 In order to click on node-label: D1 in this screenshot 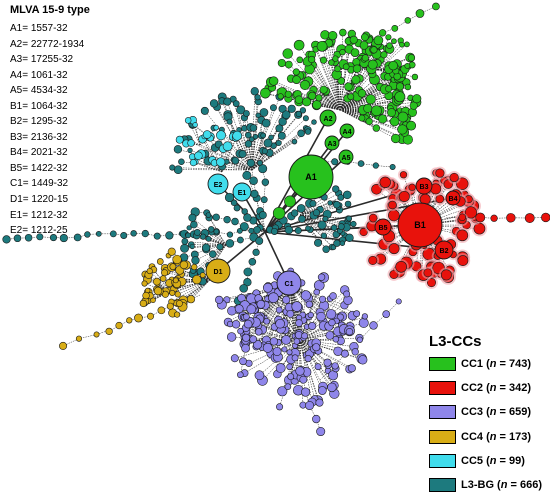, I will do `click(218, 272)`.